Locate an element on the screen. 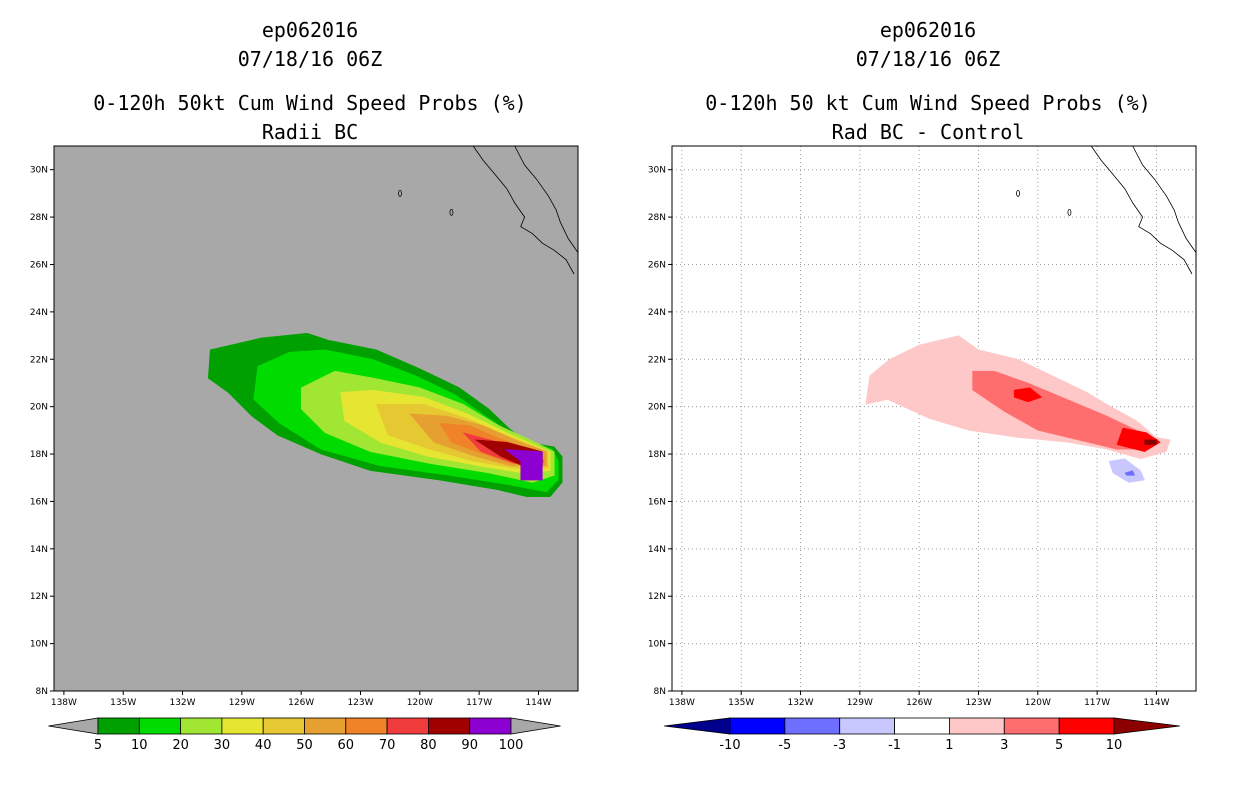  left-lon-label: 114W is located at coordinates (538, 703).